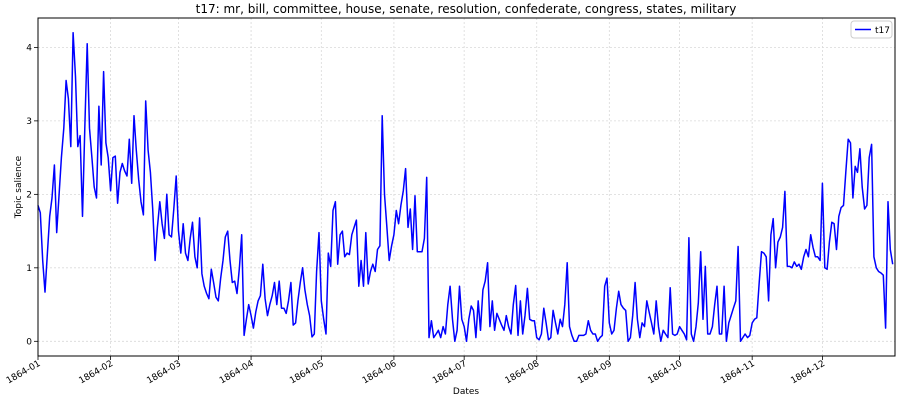 The image size is (900, 405). I want to click on legend-box, so click(871, 29).